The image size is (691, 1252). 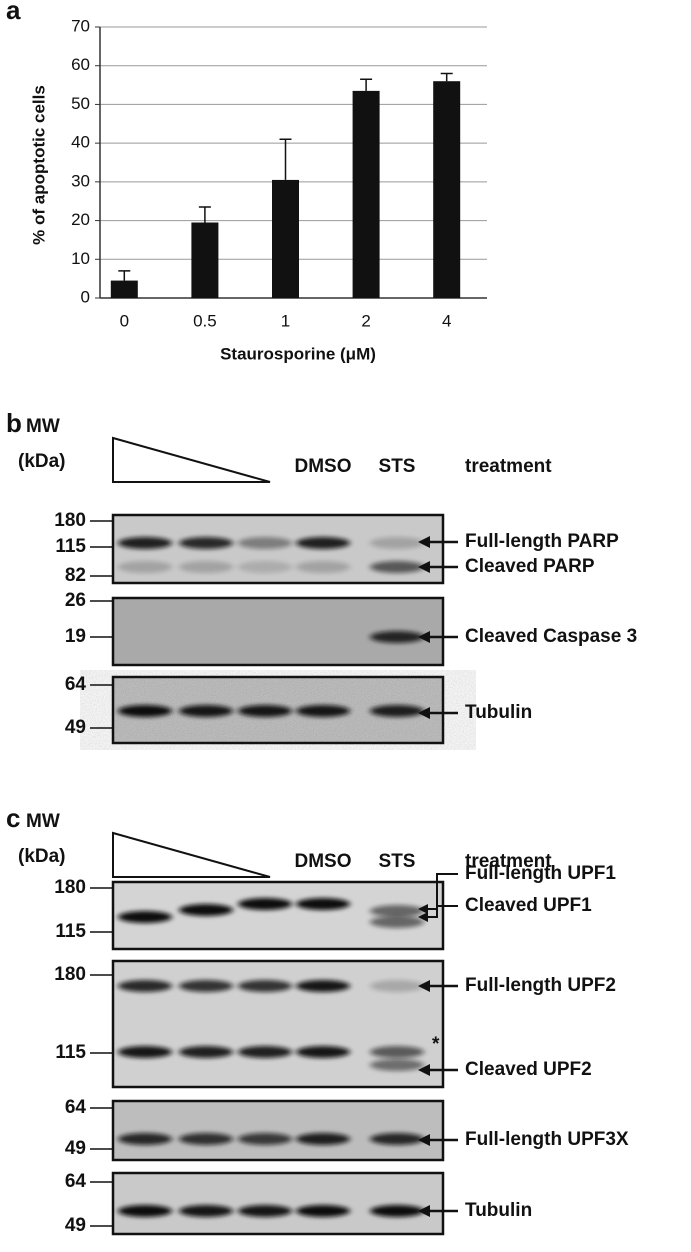 I want to click on y-tick-label: 50, so click(x=80, y=103).